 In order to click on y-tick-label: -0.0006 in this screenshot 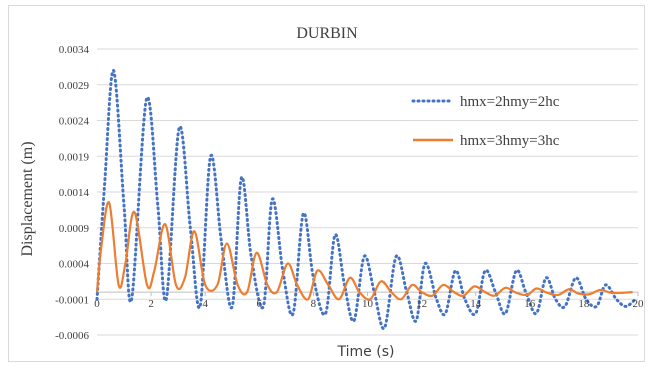, I will do `click(72, 336)`.